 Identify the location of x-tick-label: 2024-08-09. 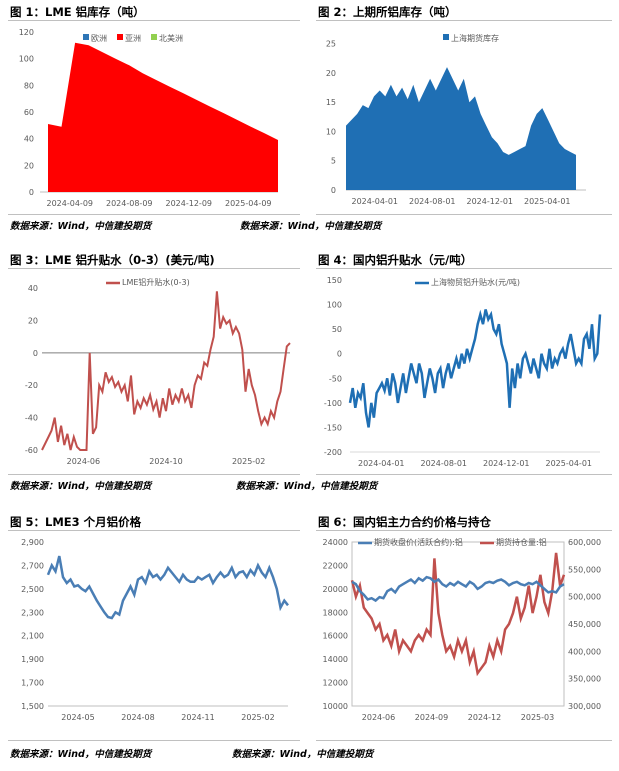
(129, 203).